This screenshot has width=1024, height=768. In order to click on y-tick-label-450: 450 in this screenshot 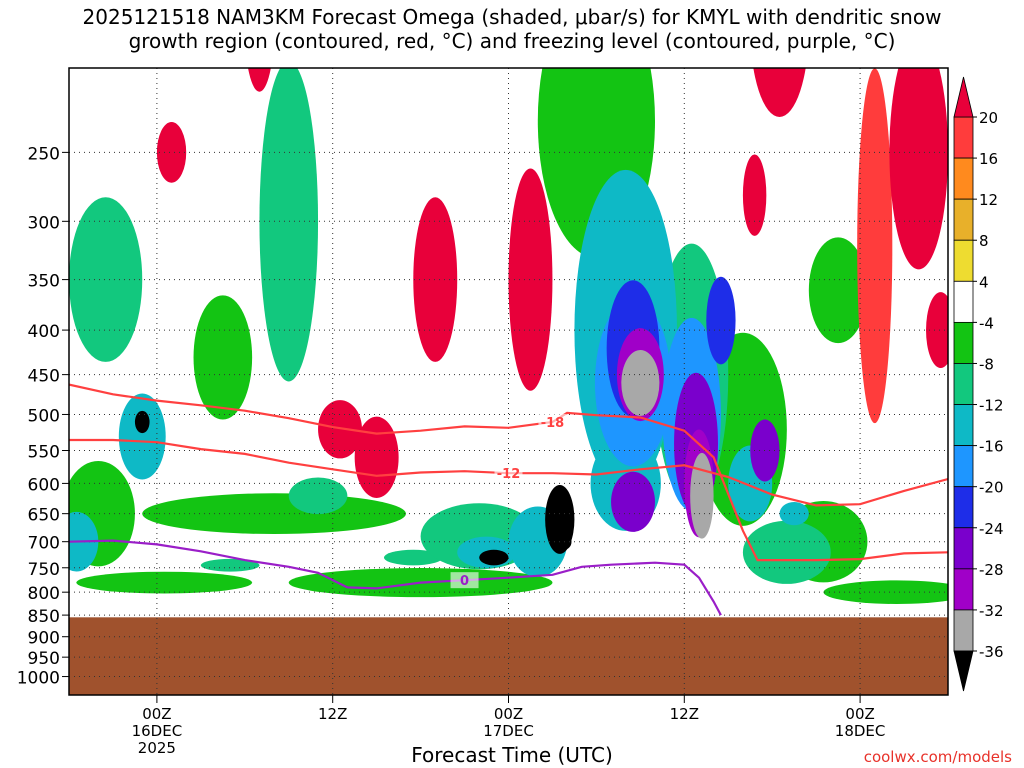, I will do `click(44, 377)`.